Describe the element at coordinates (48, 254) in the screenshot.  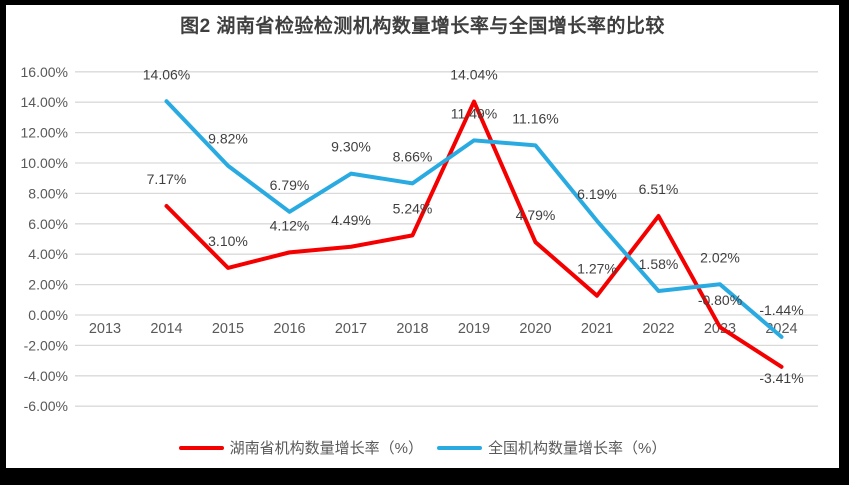
I see `y-axis-tick-label: 4.00%` at that location.